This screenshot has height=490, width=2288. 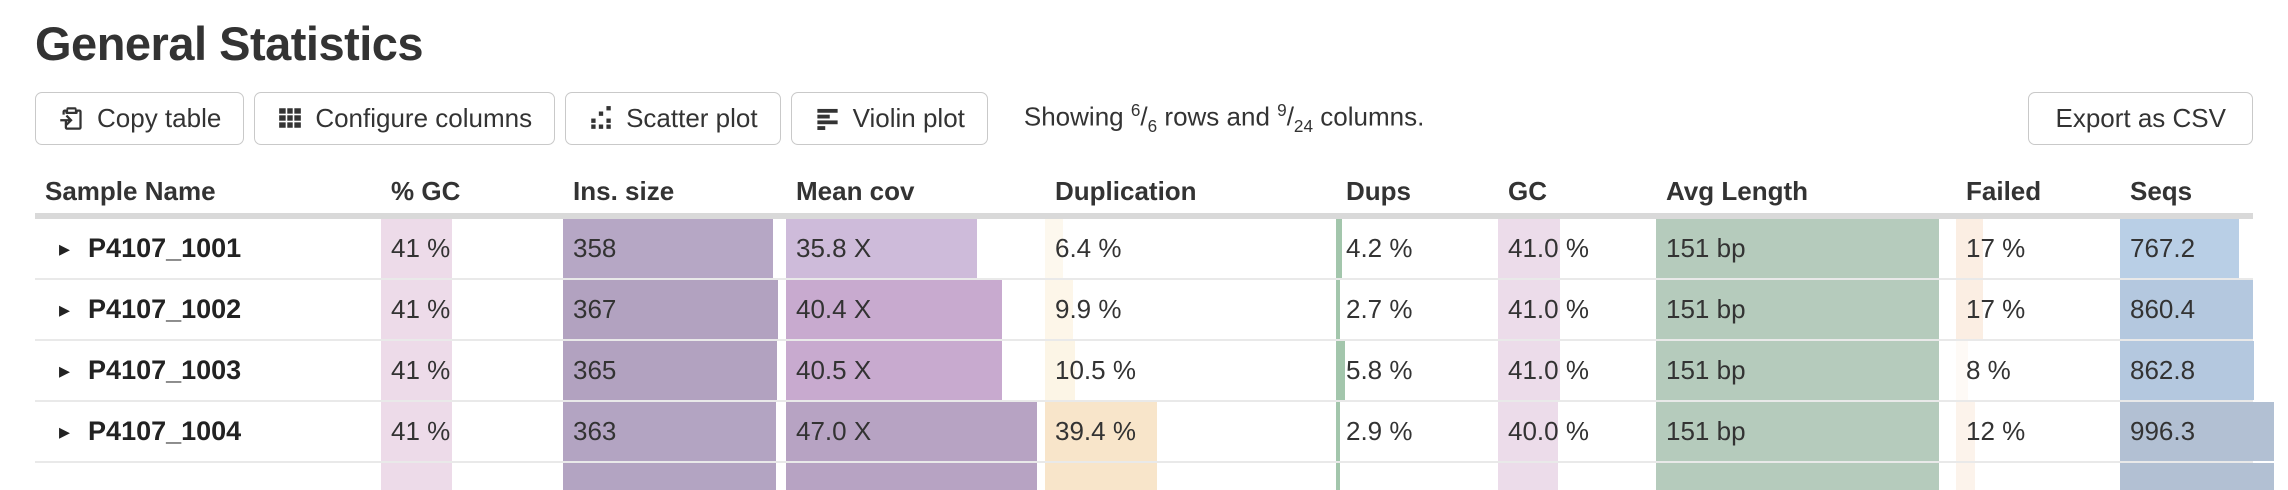 I want to click on configure-columns-button: Configure columns, so click(x=405, y=118).